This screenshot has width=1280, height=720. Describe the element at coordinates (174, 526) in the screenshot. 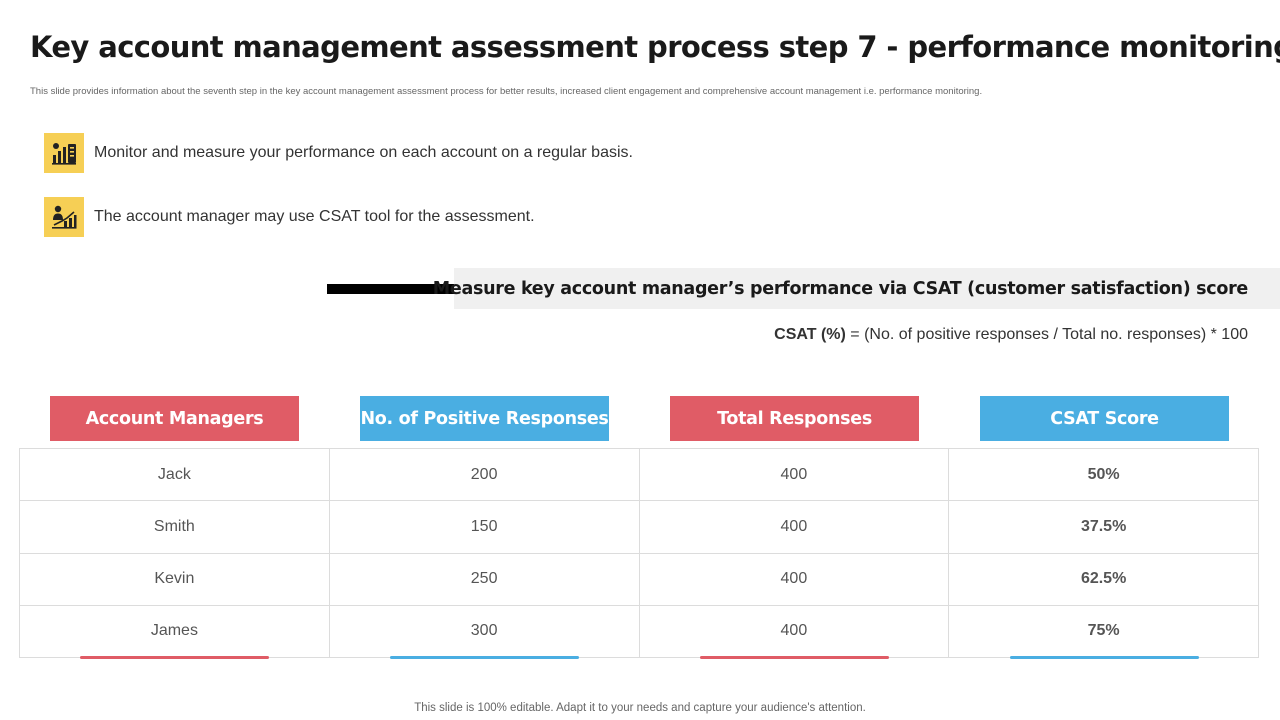

I see `cell-manager: Smith` at that location.